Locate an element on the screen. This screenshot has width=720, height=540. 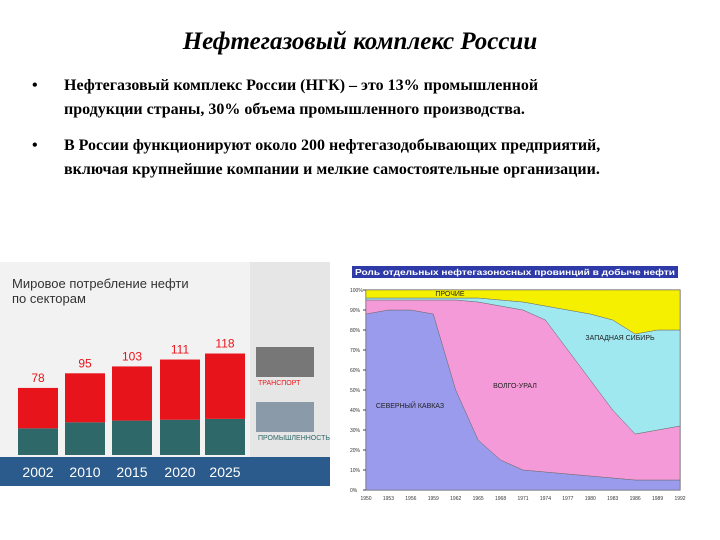
y-tick-label: 50% is located at coordinates (355, 391).